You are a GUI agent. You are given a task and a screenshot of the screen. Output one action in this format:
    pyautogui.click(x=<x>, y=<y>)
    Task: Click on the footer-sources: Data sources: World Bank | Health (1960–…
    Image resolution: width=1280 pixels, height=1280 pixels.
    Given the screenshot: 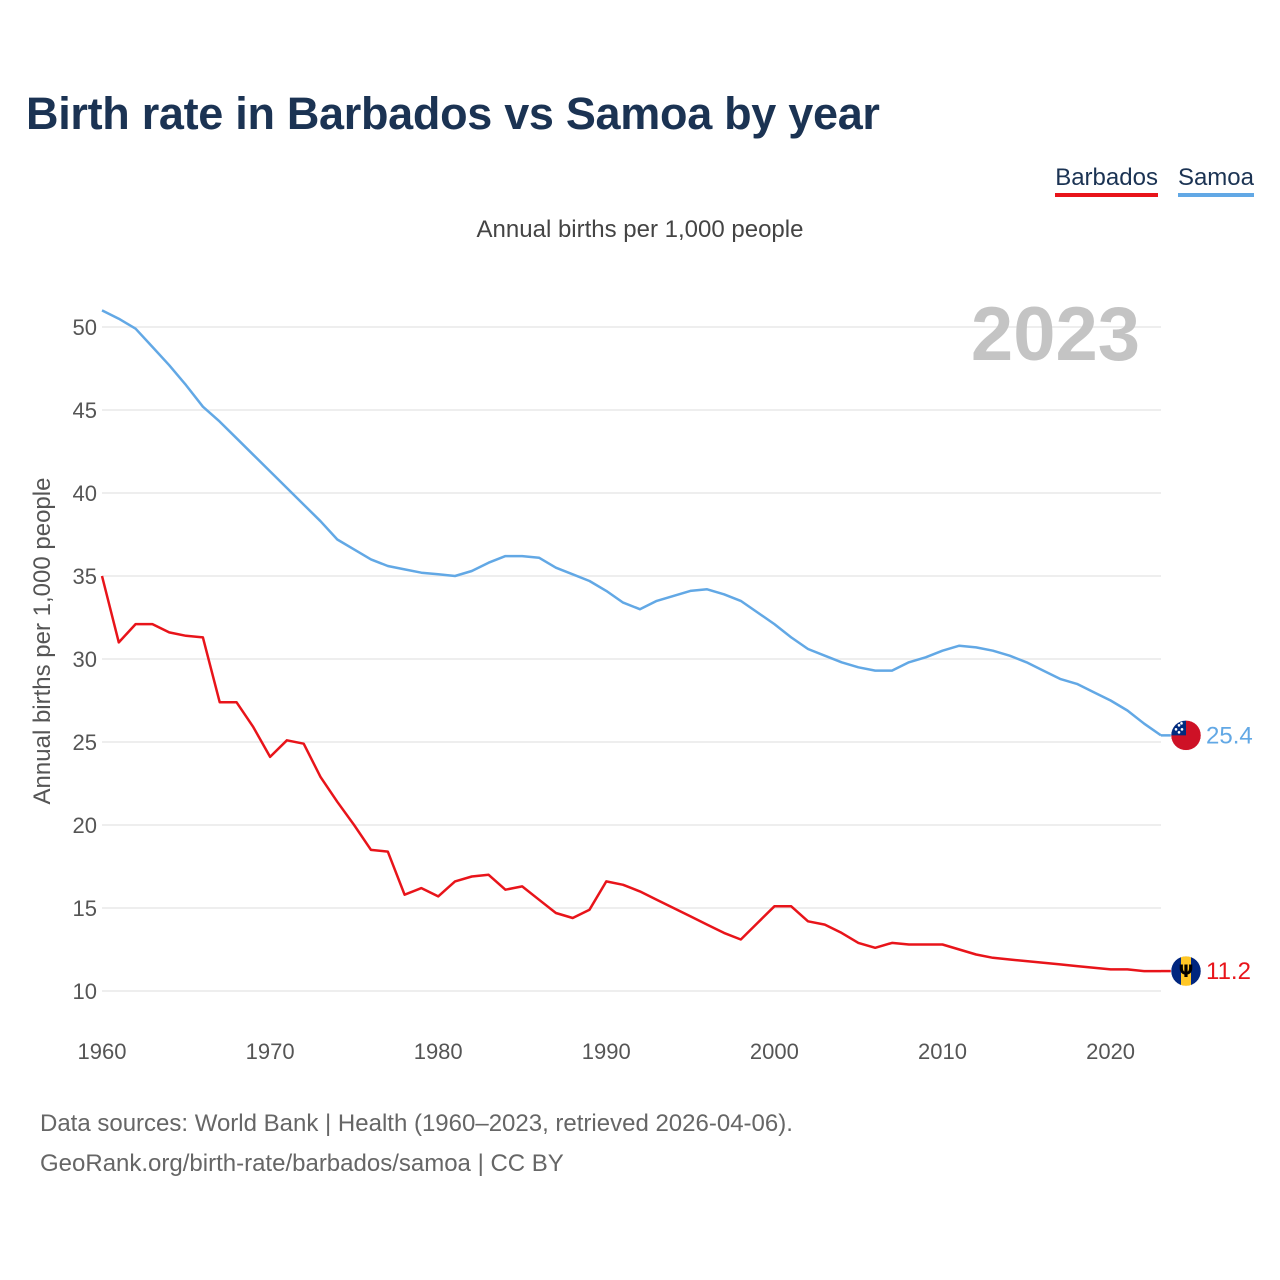 What is the action you would take?
    pyautogui.click(x=416, y=1123)
    